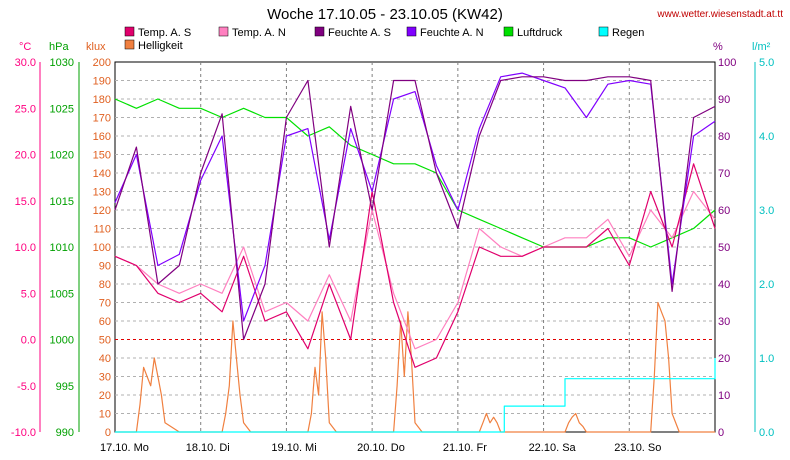 The height and width of the screenshot is (460, 790). Describe the element at coordinates (385, 14) in the screenshot. I see `chart-title: Woche 17.10.05 - 23.10.05 (KW42)` at that location.